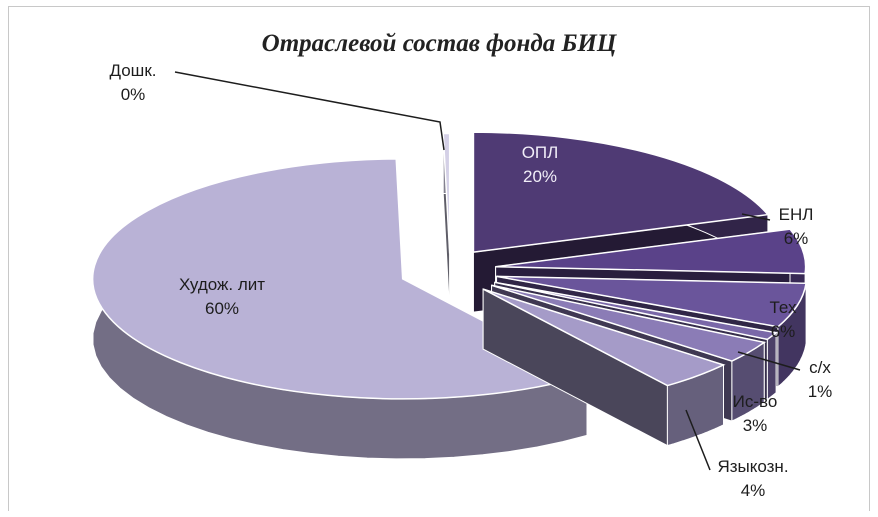 This screenshot has height=517, width=878. Describe the element at coordinates (755, 401) in the screenshot. I see `slice-label-is-vo: Ис-во` at that location.